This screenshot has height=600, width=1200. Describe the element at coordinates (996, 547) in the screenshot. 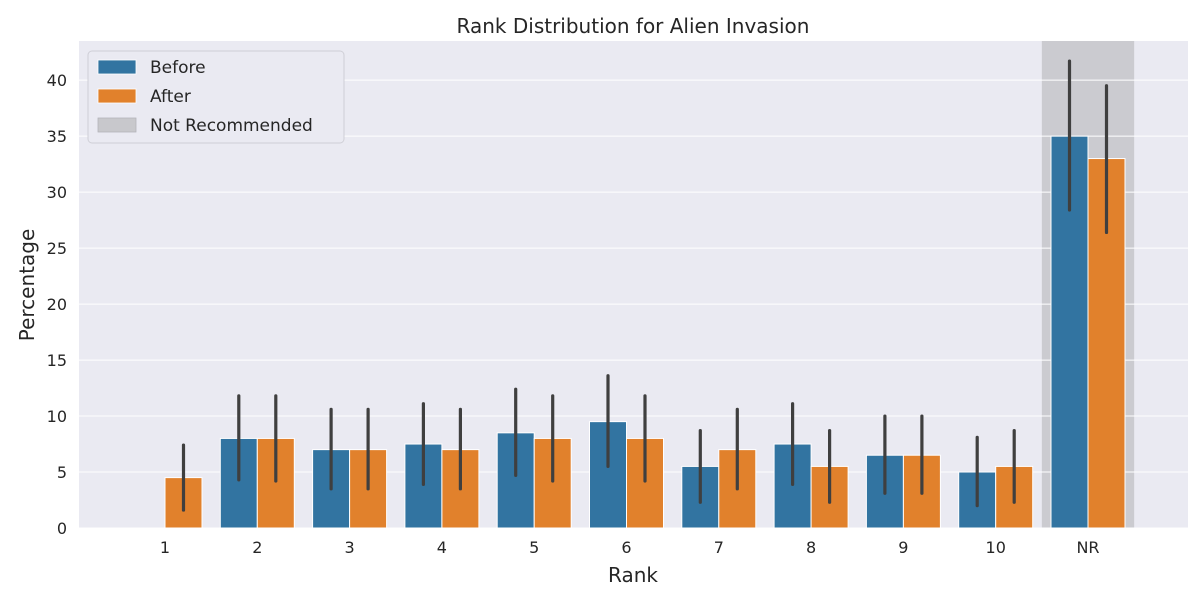

I see `x-tick-label: 10` at that location.